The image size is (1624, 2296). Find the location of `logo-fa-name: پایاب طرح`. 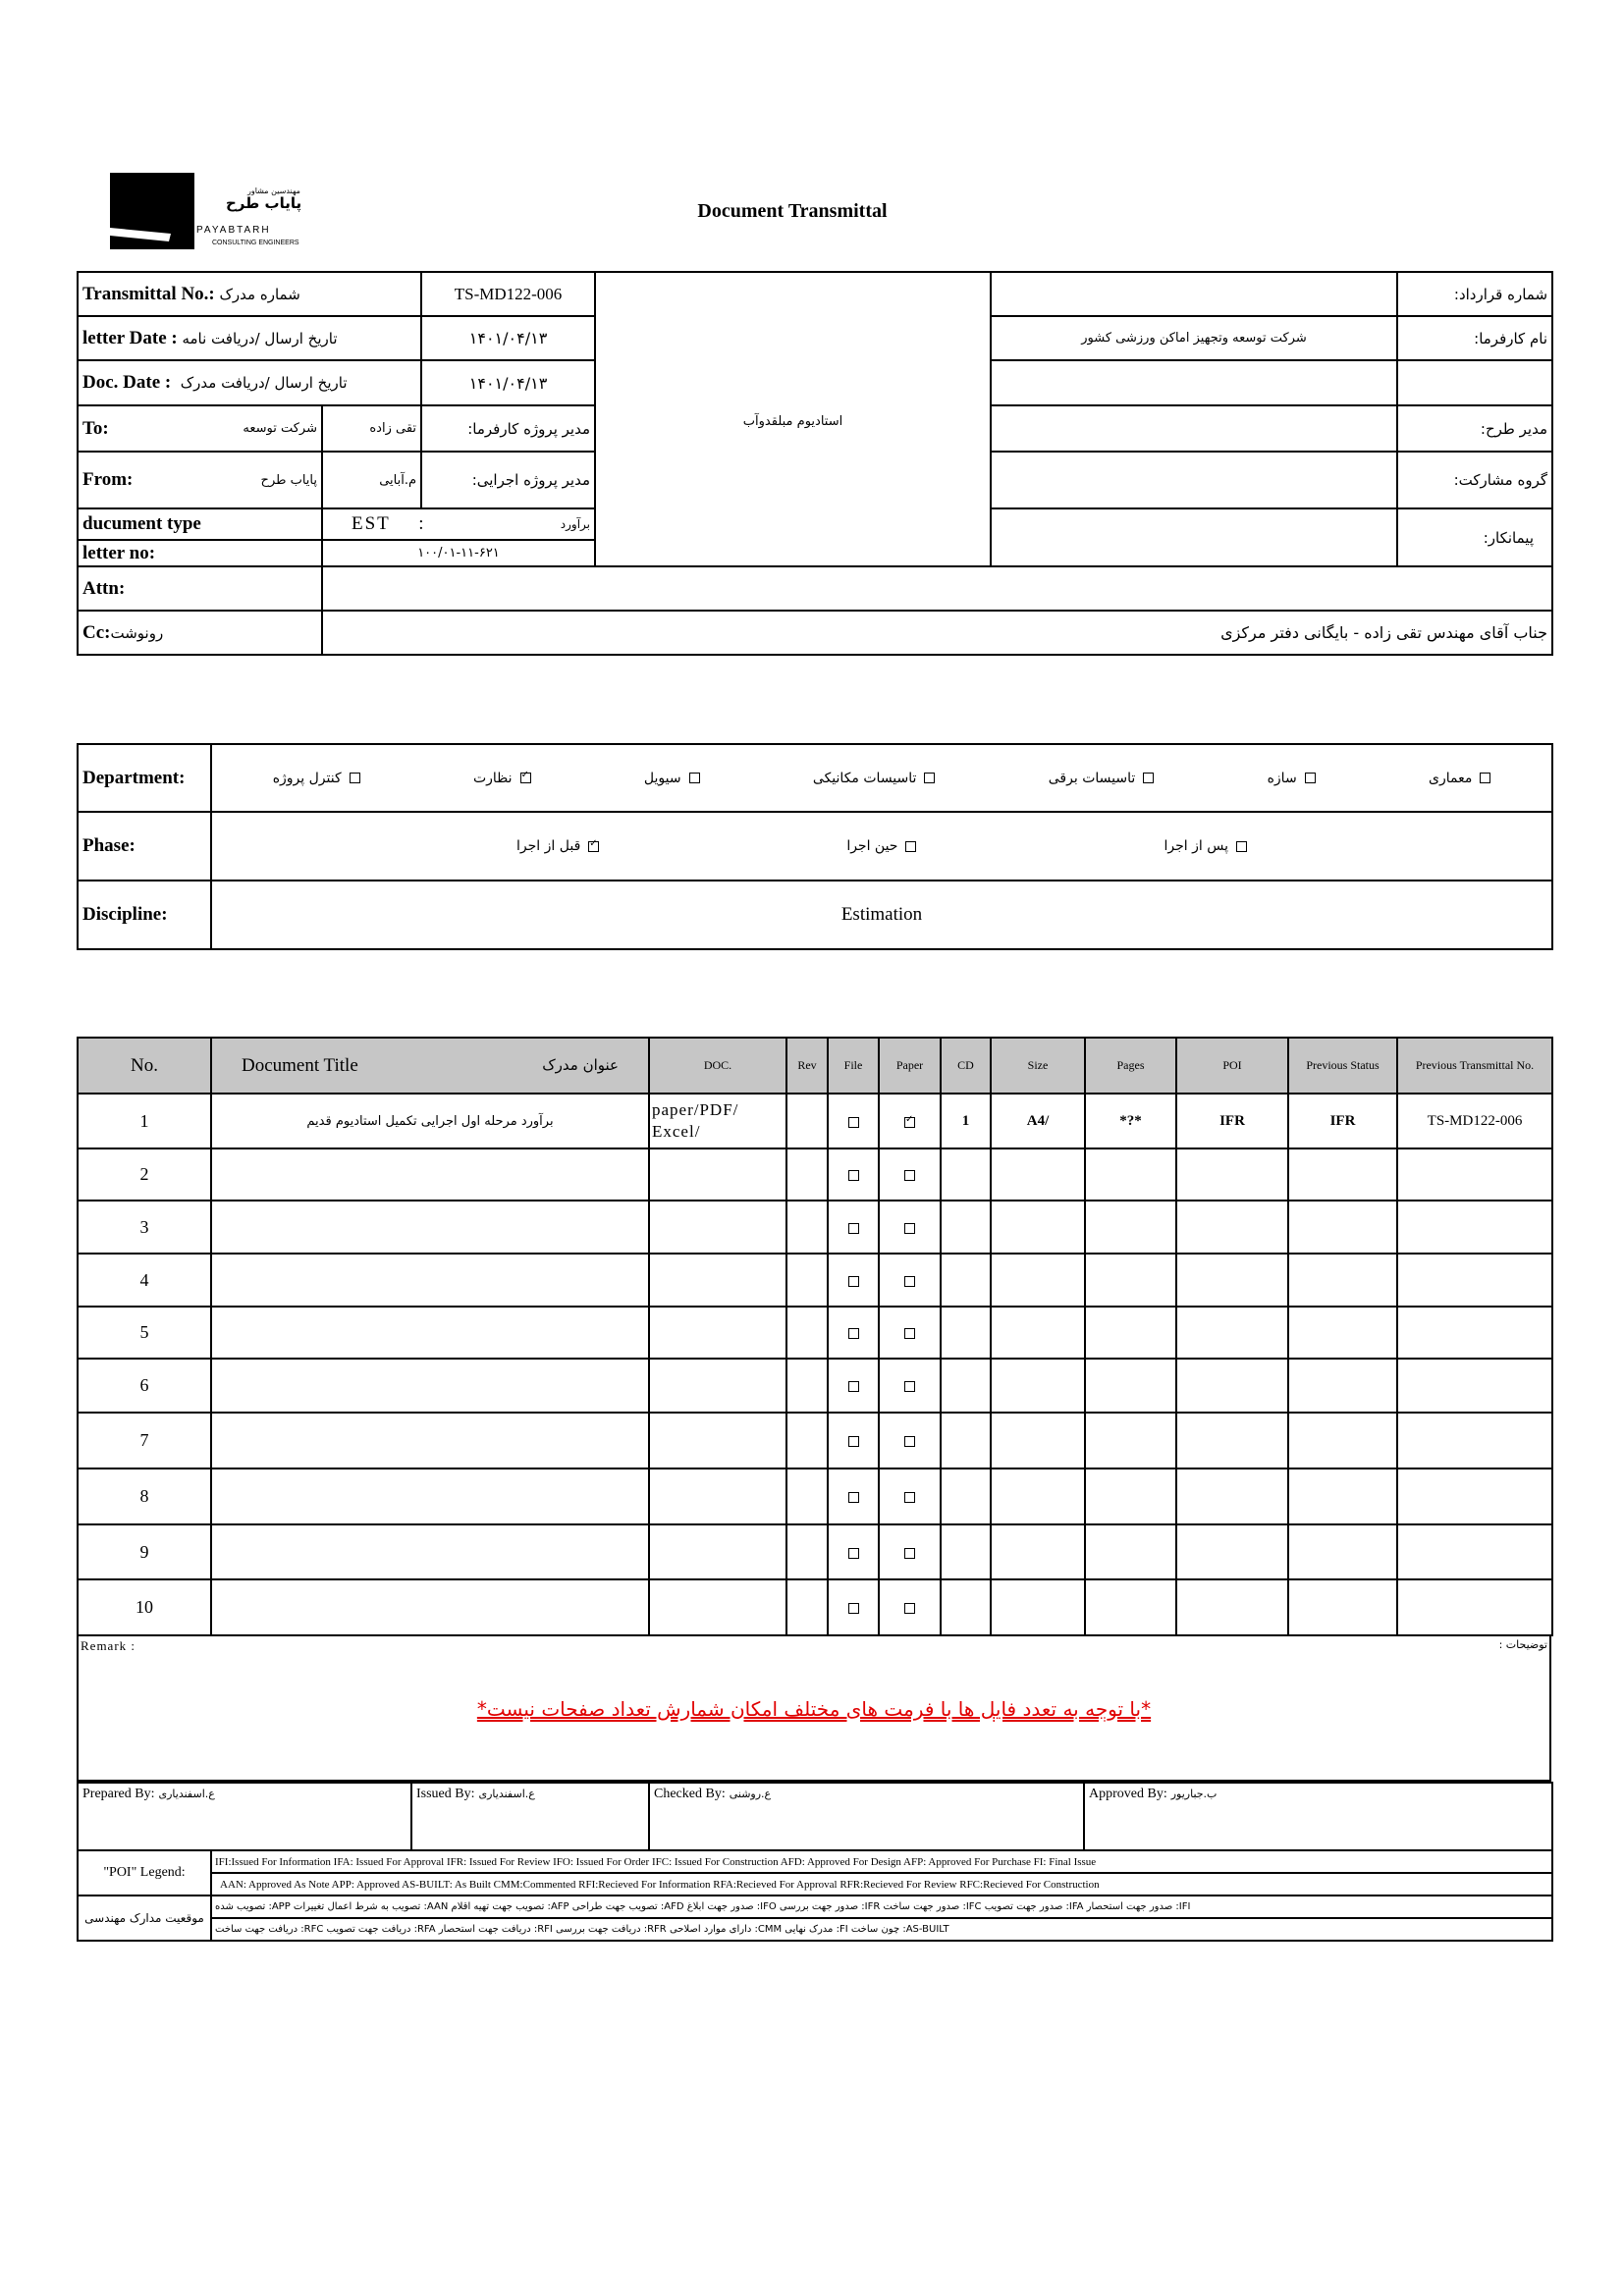

logo-fa-name: پایاب طرح is located at coordinates (264, 203).